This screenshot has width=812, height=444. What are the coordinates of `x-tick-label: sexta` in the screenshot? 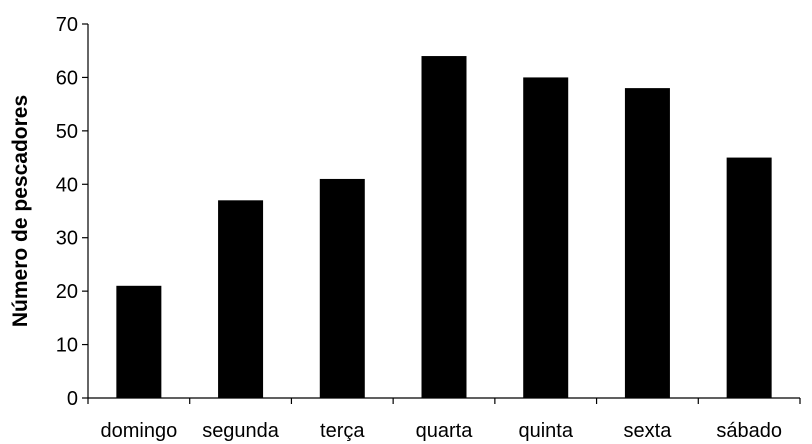 It's located at (648, 431).